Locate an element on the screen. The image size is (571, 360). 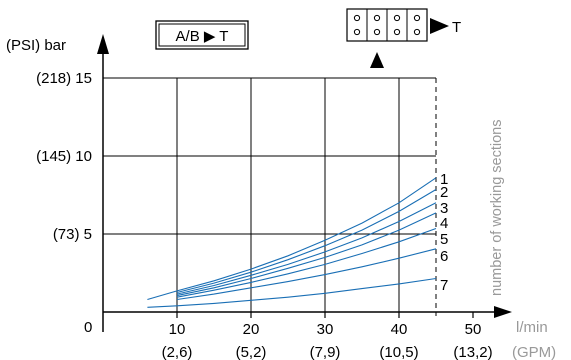
x-tick-secondary-label: (10,5) is located at coordinates (398, 352).